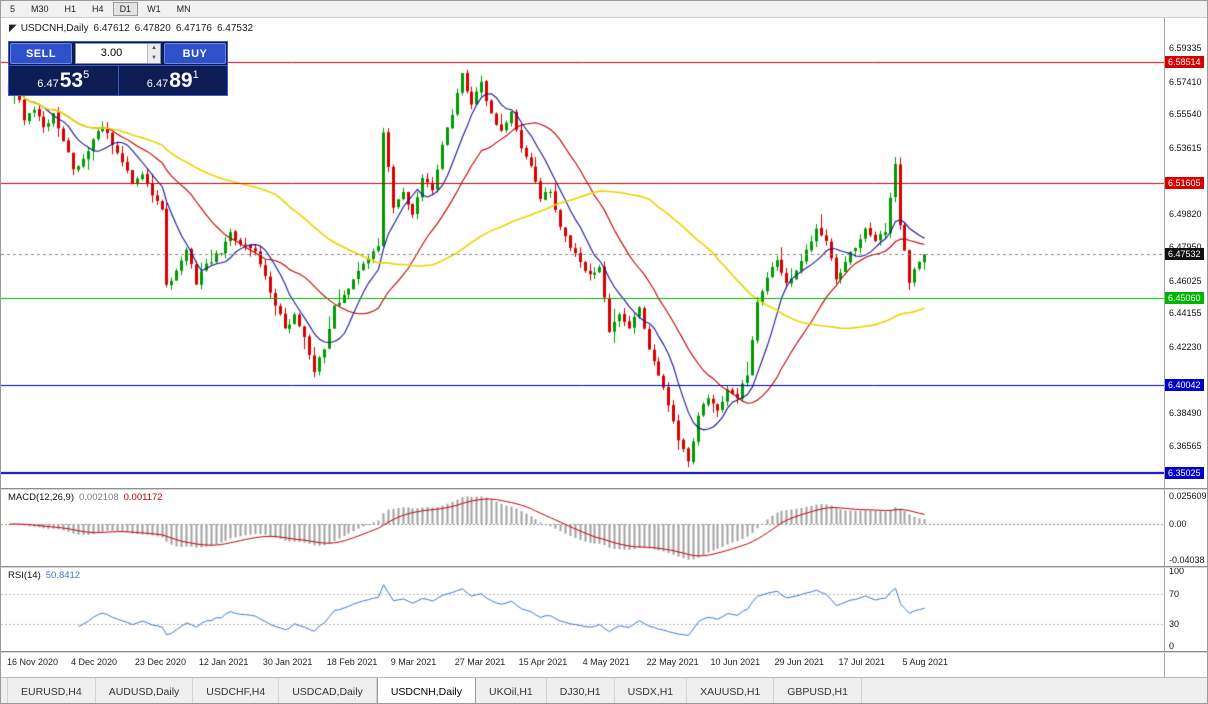  I want to click on price-tick: 6.49820, so click(1185, 214).